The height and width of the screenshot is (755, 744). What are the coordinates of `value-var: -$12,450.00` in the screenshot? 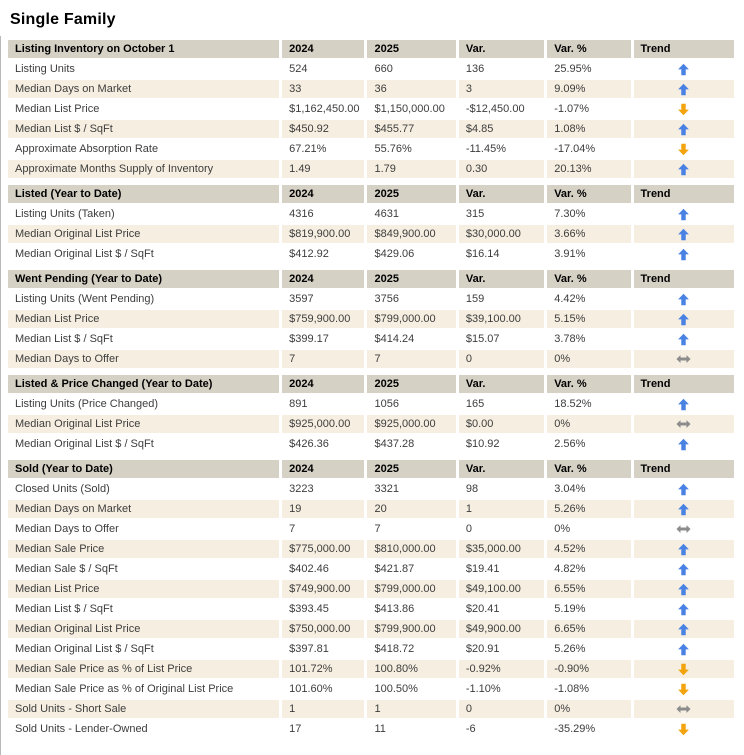 It's located at (501, 109).